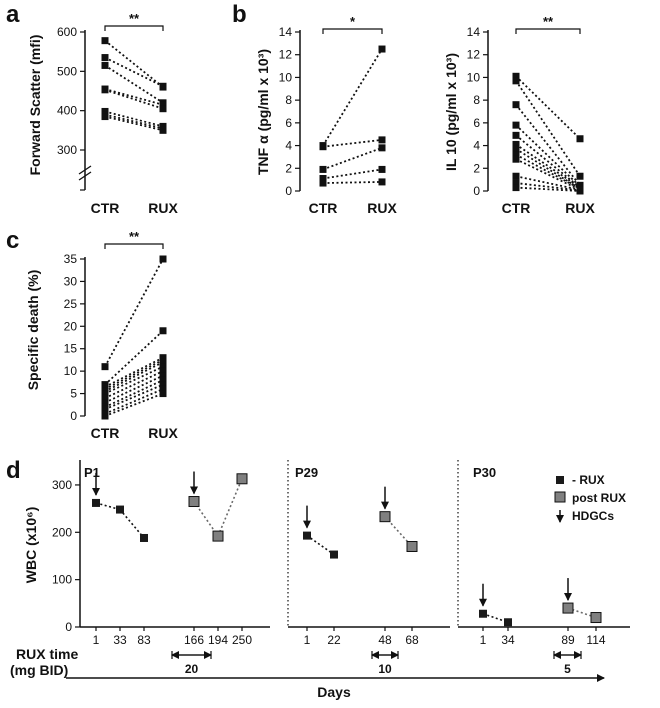 Image resolution: width=660 pixels, height=708 pixels. What do you see at coordinates (474, 32) in the screenshot?
I see `panel-il10-ytick-label: 14` at bounding box center [474, 32].